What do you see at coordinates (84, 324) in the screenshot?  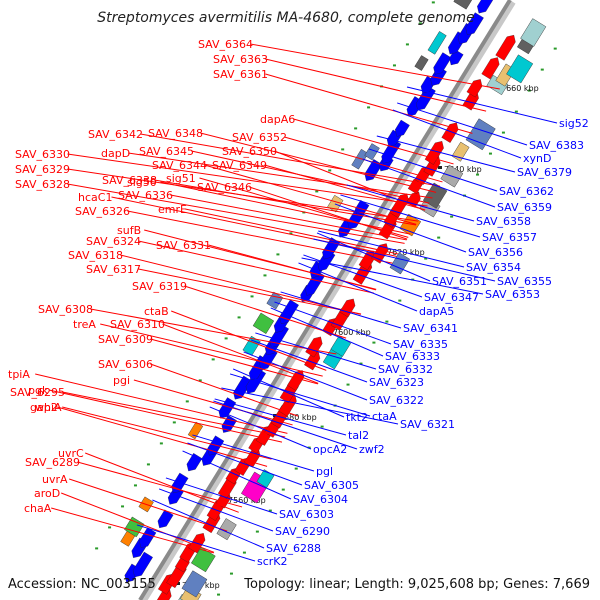 I see `forward-gene-label: treA` at bounding box center [84, 324].